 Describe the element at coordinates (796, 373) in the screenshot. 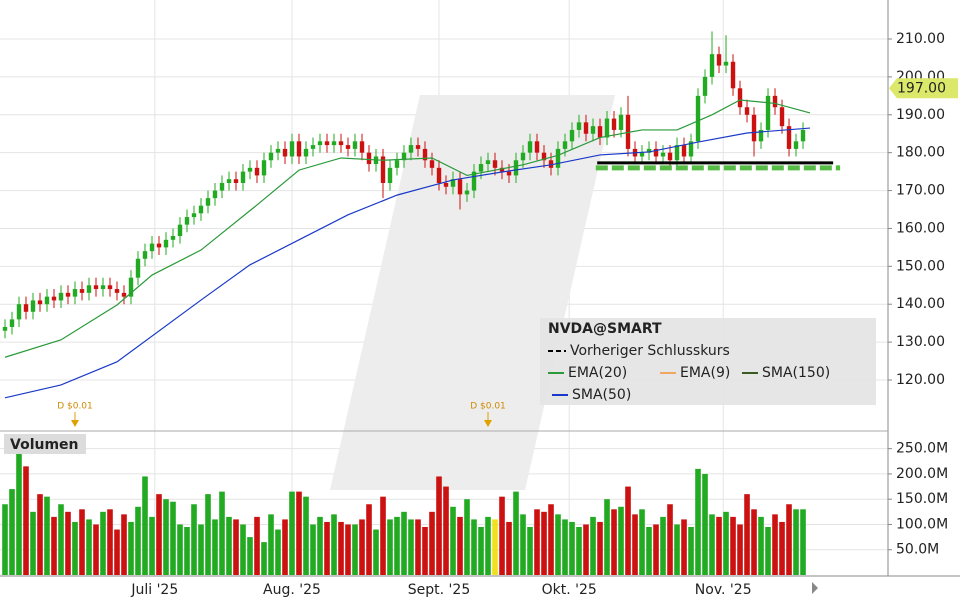

I see `legend-label: SMA(150)` at that location.